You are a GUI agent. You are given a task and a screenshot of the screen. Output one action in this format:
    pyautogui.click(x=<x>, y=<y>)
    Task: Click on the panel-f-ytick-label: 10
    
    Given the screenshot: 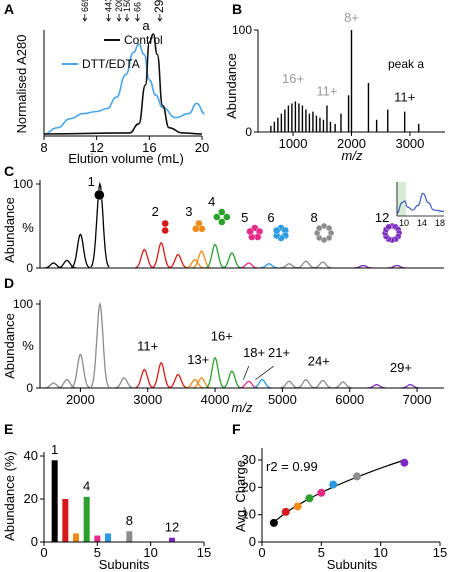 What is the action you would take?
    pyautogui.click(x=249, y=514)
    